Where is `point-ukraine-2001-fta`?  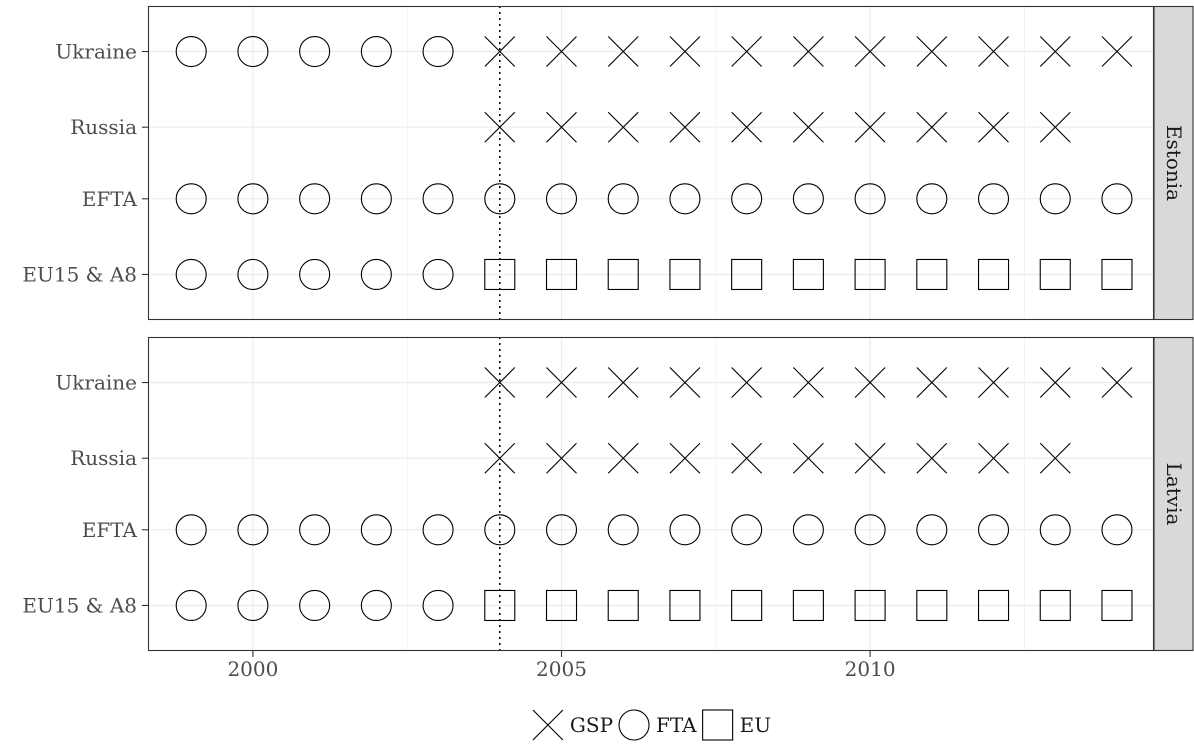
point-ukraine-2001-fta is located at coordinates (315, 51).